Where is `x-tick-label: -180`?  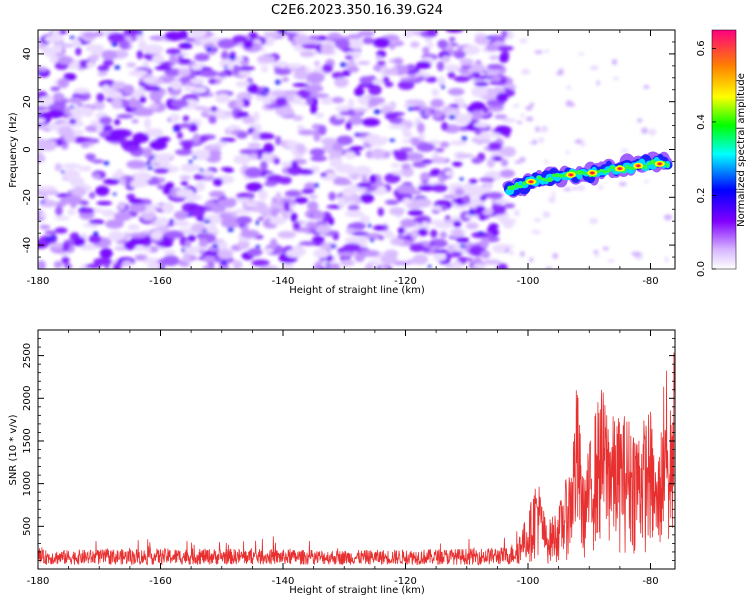 x-tick-label: -180 is located at coordinates (38, 581).